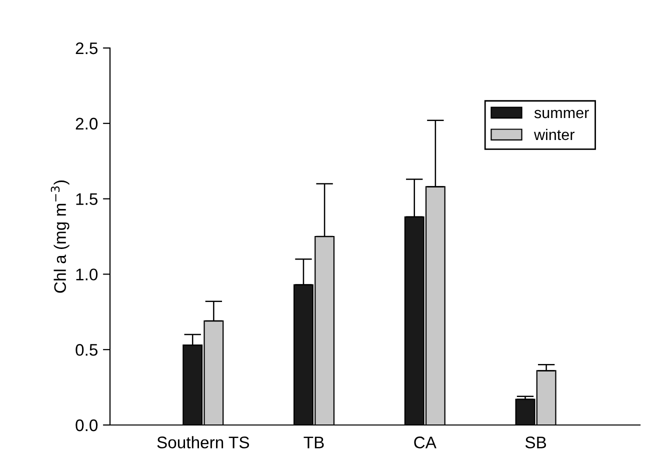 This screenshot has width=656, height=459. Describe the element at coordinates (87, 425) in the screenshot. I see `y-tick-label: 0.0` at that location.